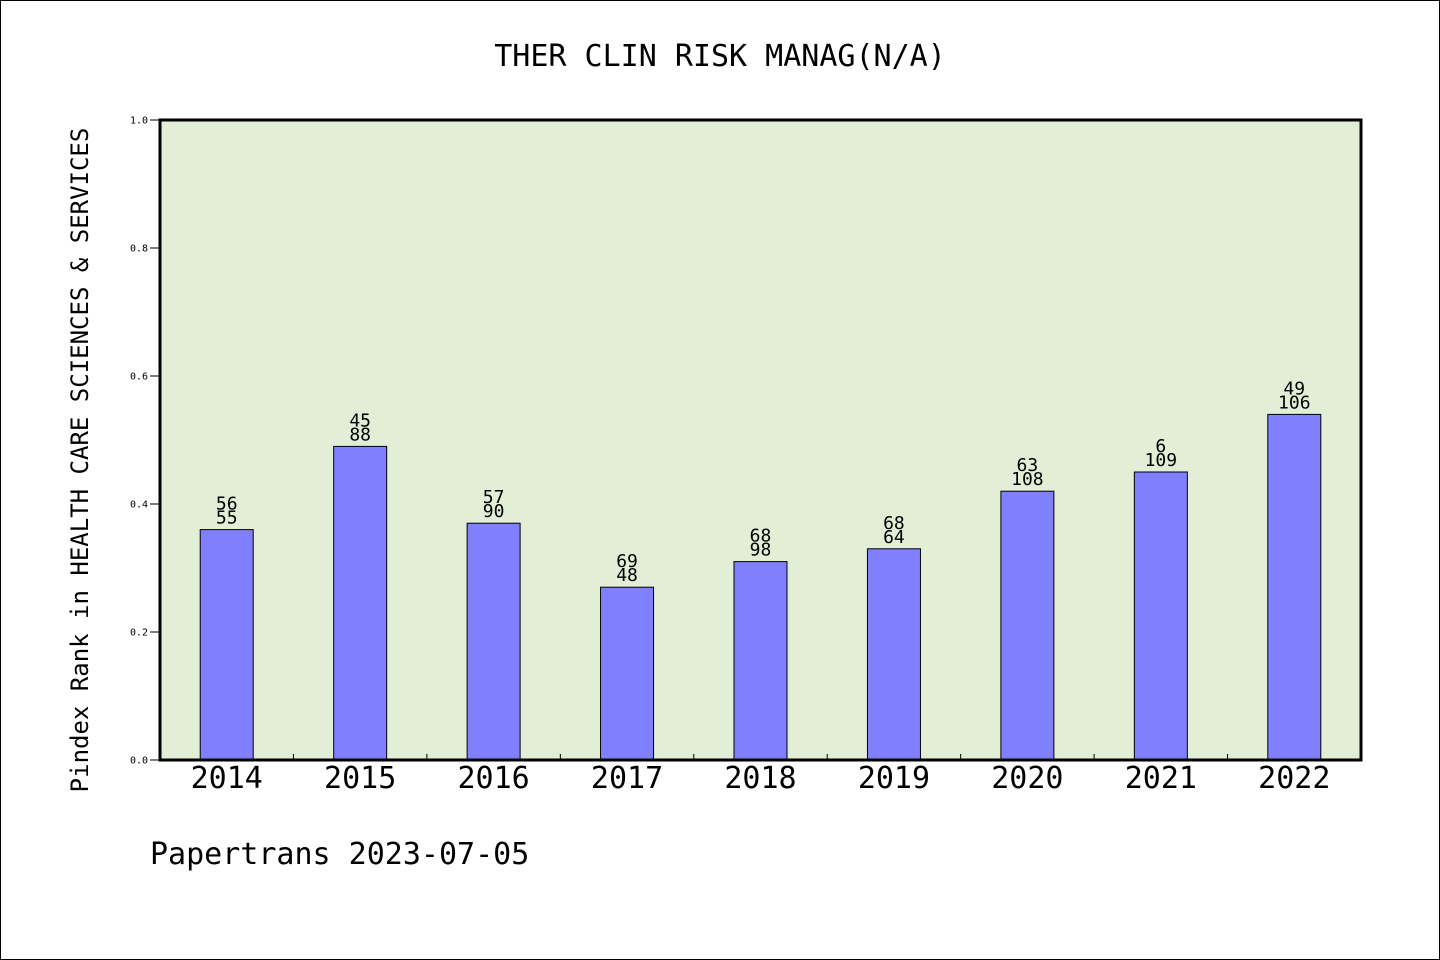 This screenshot has width=1440, height=960. I want to click on bar-label-top: 57, so click(494, 497).